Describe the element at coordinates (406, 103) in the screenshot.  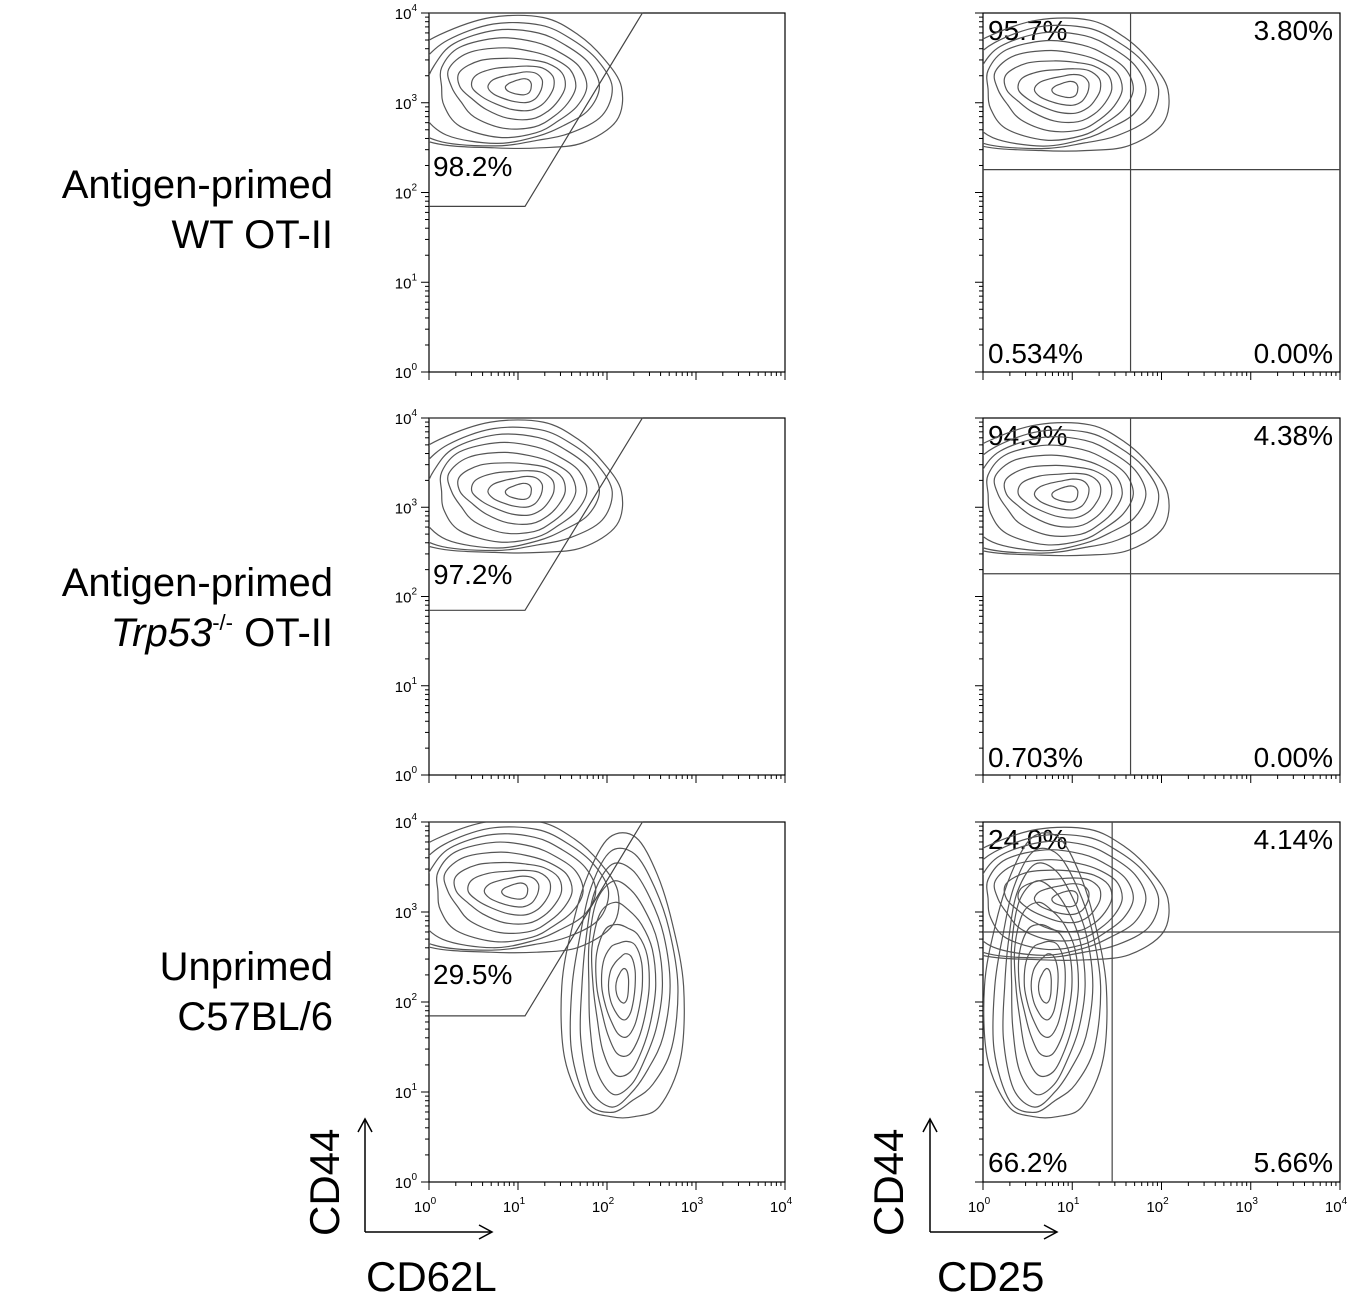
I see `left-row0-ytick-label: 10³` at that location.